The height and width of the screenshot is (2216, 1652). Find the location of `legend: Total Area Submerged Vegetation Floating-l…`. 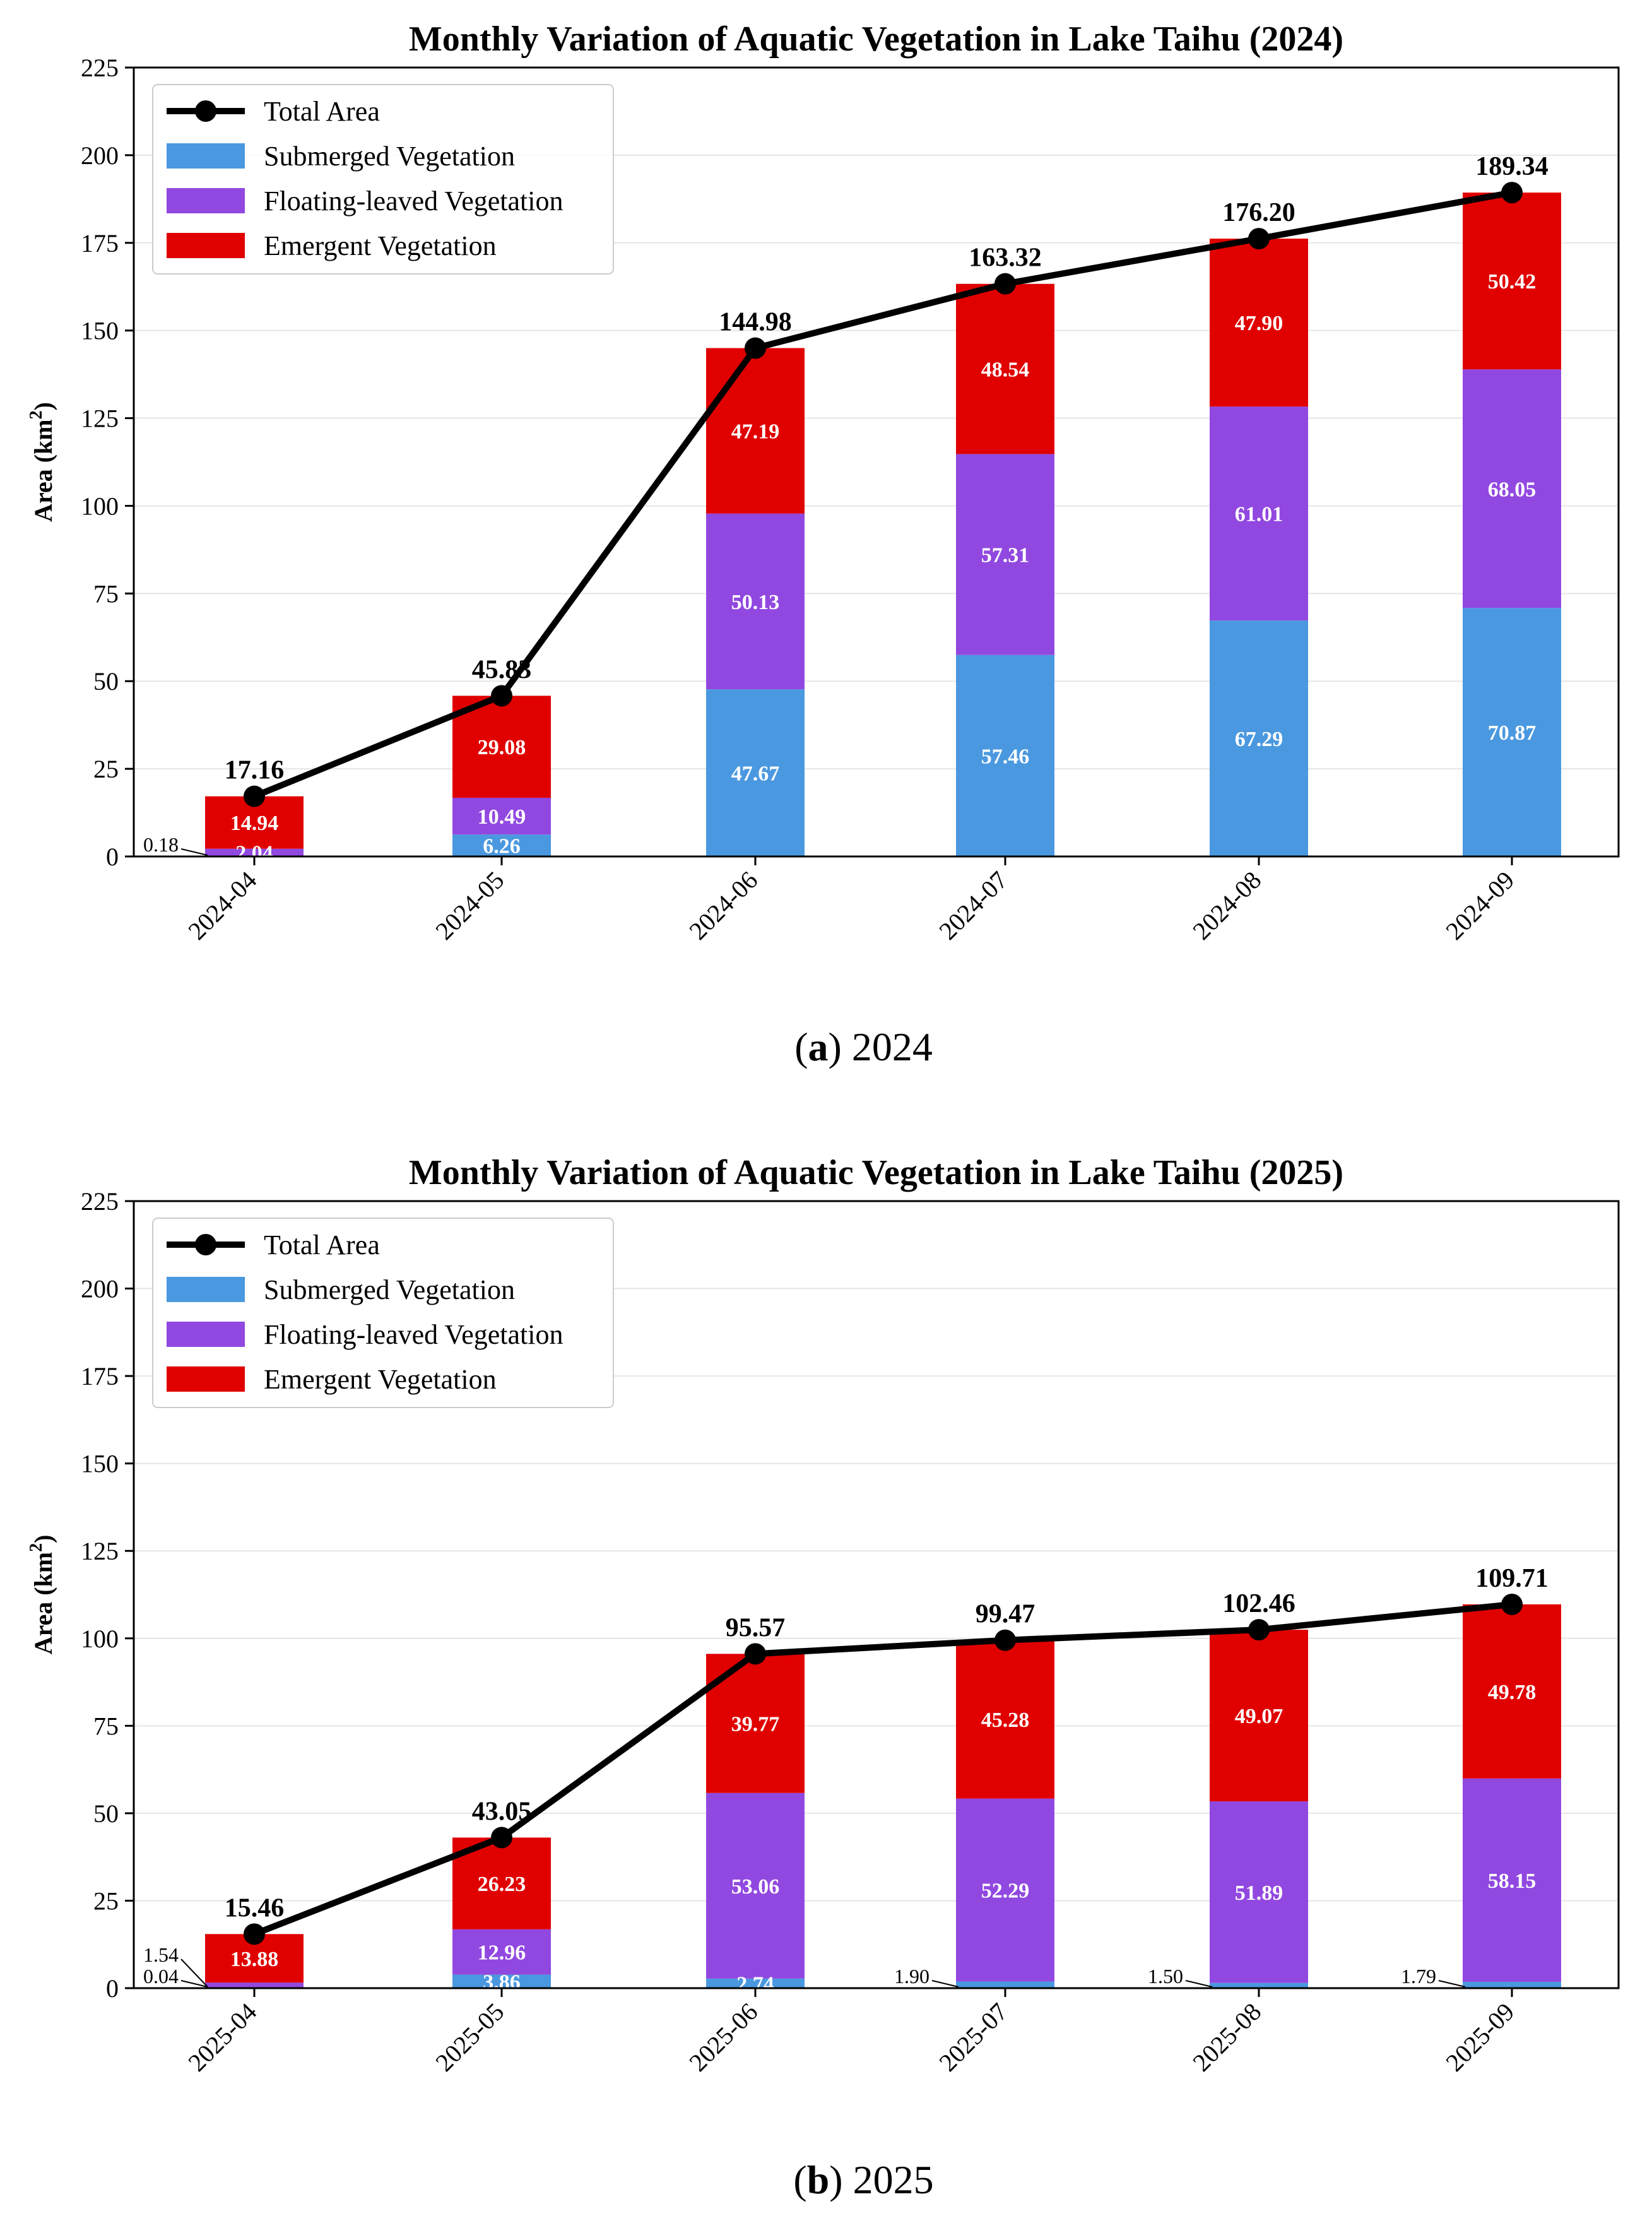

legend: Total Area Submerged Vegetation Floating-l… is located at coordinates (383, 180).